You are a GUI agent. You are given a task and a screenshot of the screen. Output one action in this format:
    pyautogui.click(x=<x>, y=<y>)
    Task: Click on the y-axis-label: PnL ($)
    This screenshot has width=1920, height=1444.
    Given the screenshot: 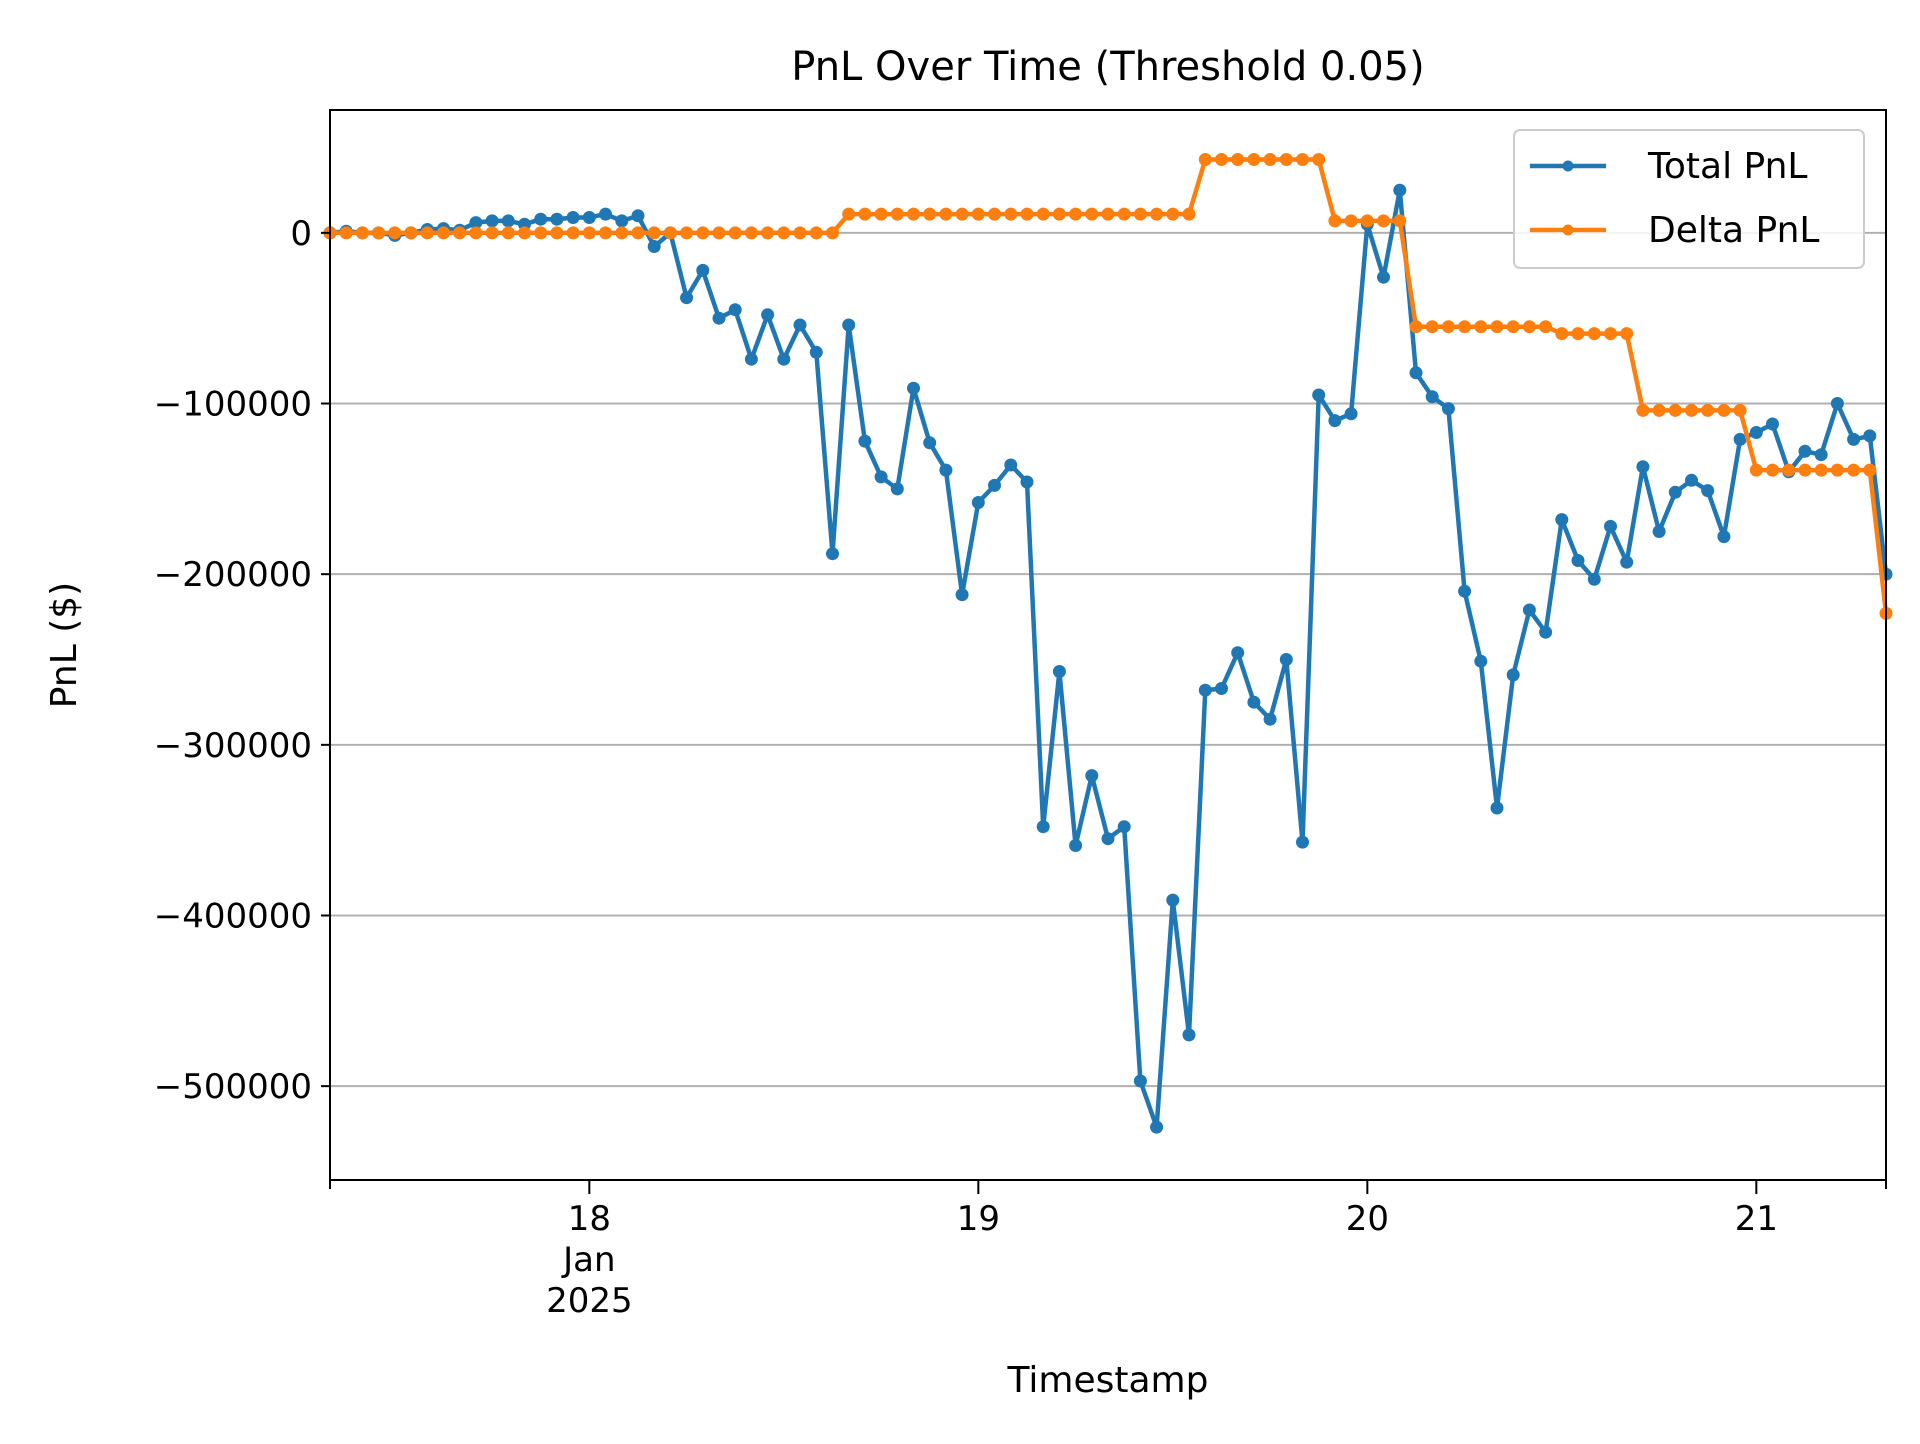 What is the action you would take?
    pyautogui.click(x=64, y=645)
    